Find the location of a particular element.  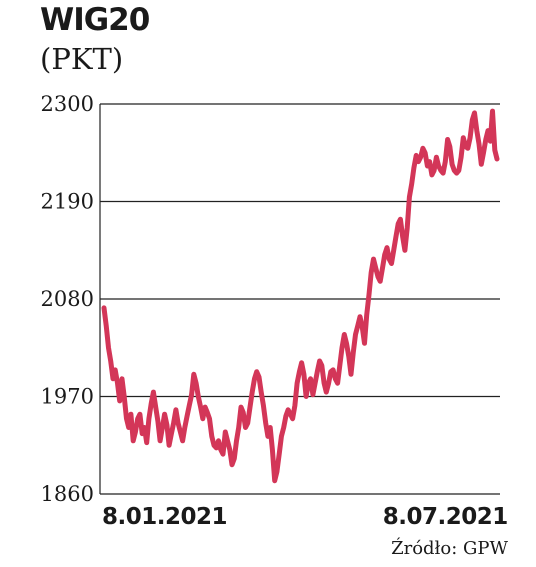

source-note: Źródło: GPW is located at coordinates (449, 548).